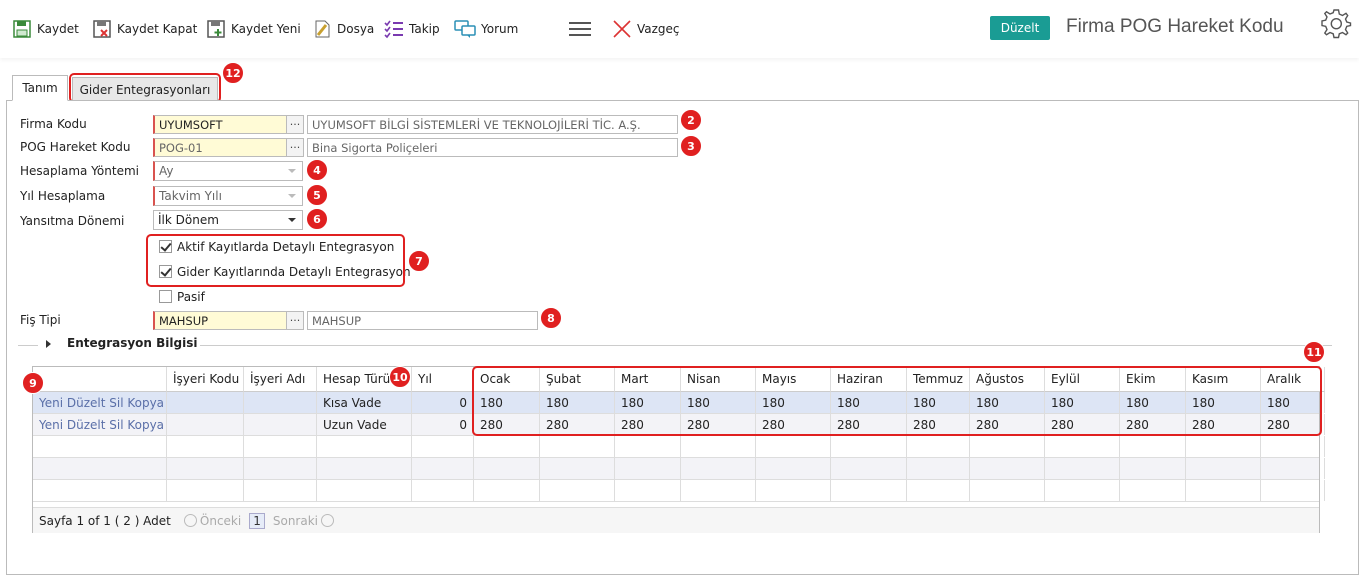 This screenshot has width=1359, height=583. I want to click on hesaplama-yontemi-value: Ay, so click(166, 171).